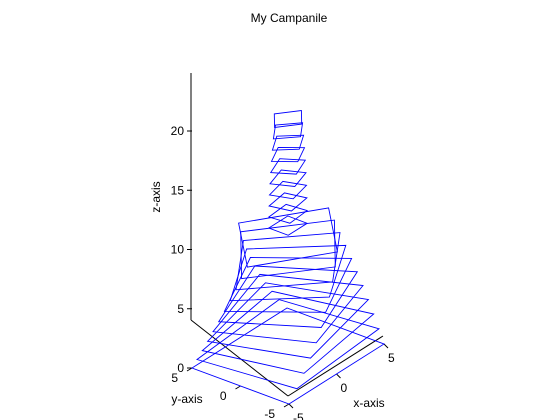  I want to click on x-axis-label: x-axis, so click(368, 403).